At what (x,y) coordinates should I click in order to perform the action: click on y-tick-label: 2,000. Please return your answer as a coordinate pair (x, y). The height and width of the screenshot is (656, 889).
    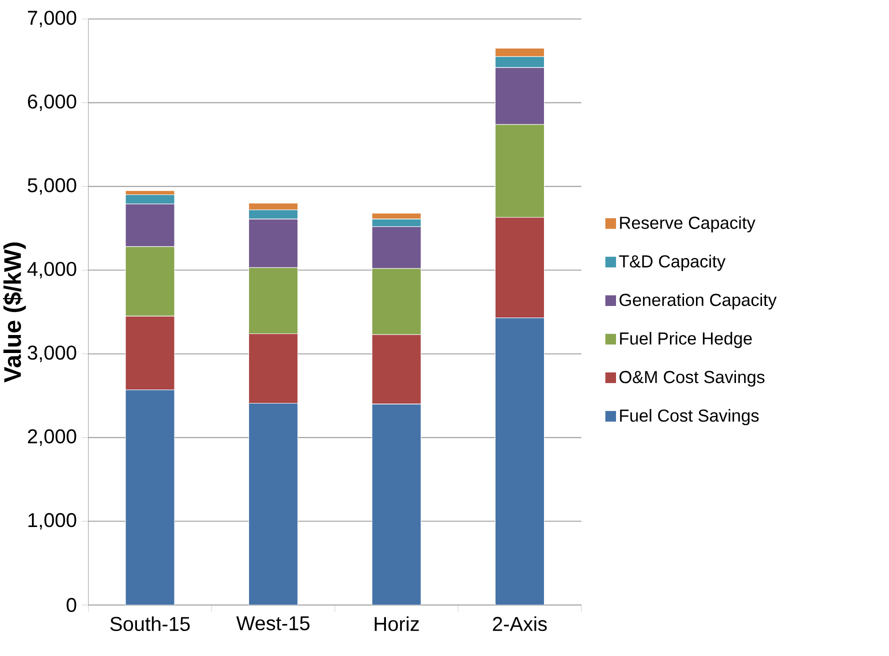
    Looking at the image, I should click on (52, 437).